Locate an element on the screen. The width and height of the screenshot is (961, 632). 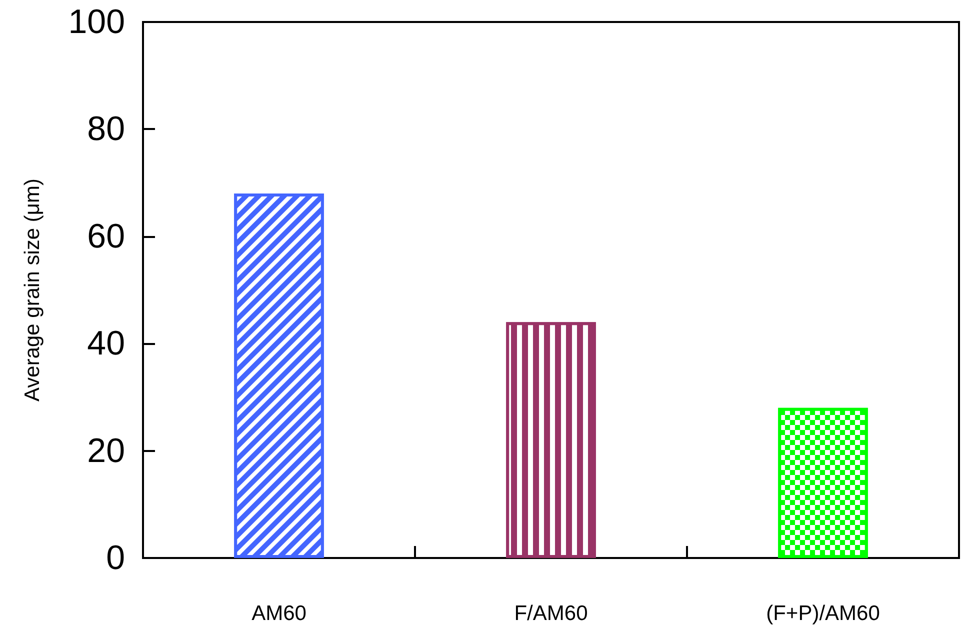
y-tick-label: 40 is located at coordinates (106, 343).